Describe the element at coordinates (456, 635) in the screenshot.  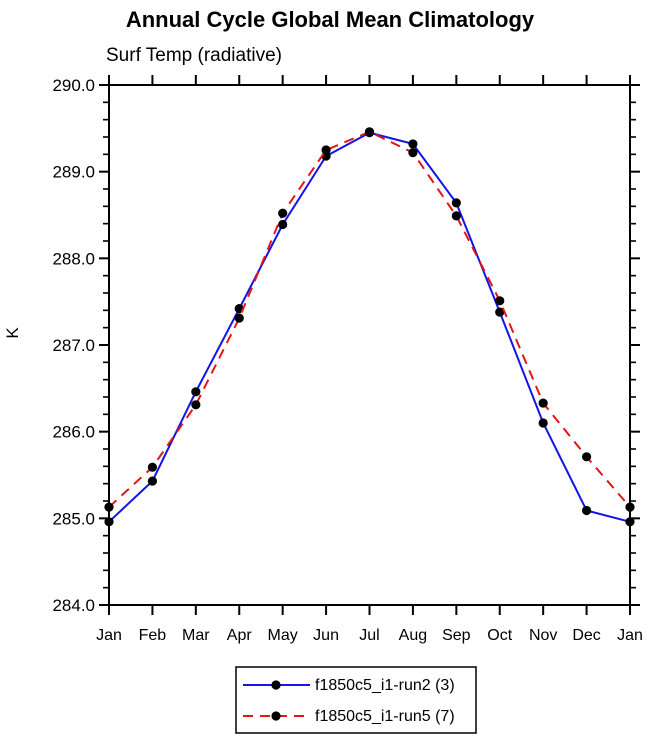
I see `x-tick-label: Sep` at that location.